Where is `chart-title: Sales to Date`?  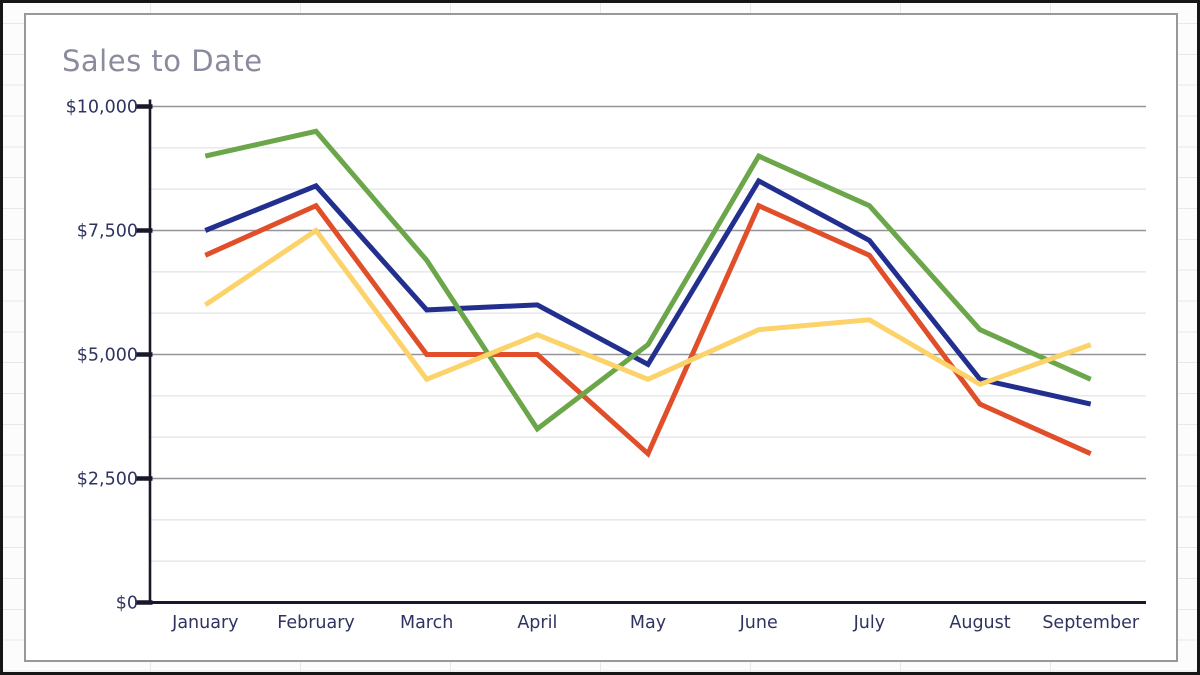
chart-title: Sales to Date is located at coordinates (162, 61).